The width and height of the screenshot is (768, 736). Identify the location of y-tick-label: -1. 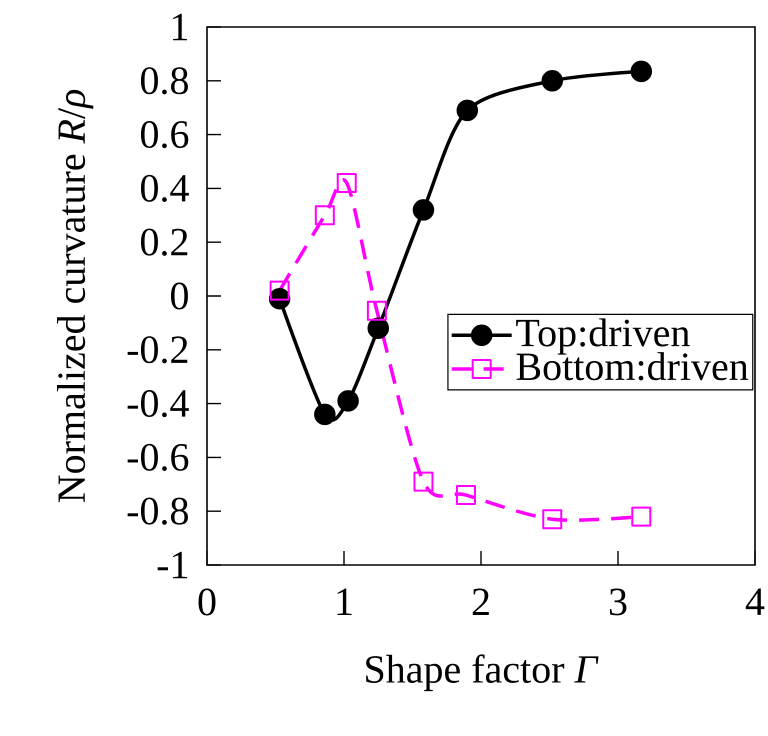
(173, 565).